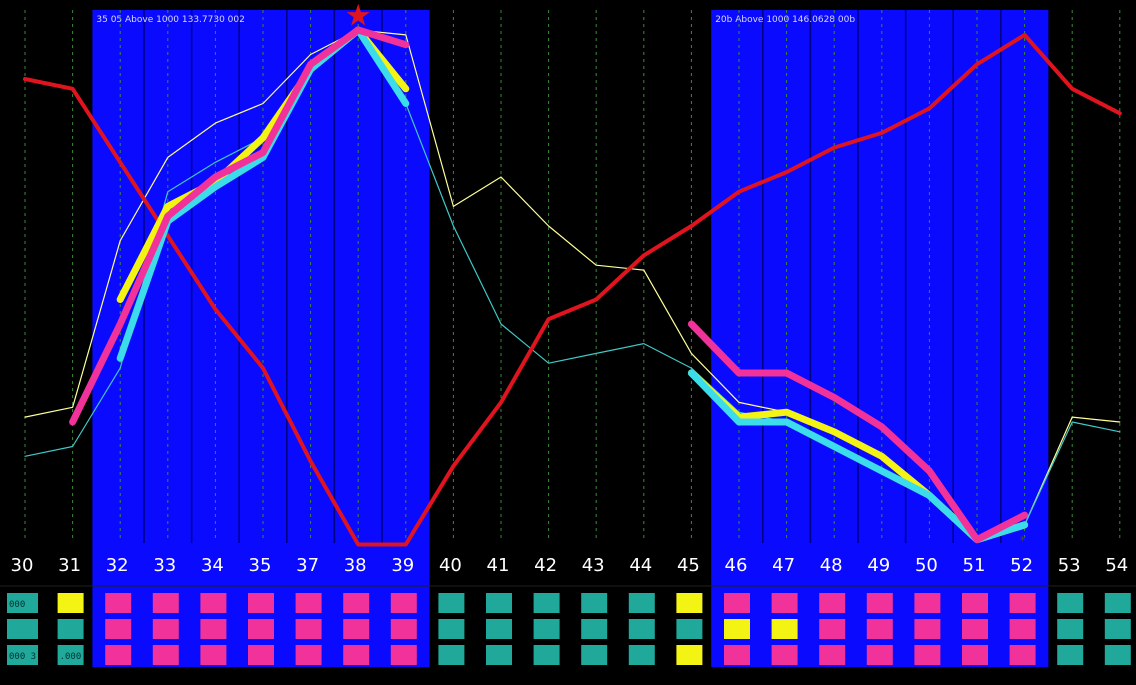  What do you see at coordinates (593, 565) in the screenshot?
I see `x-tick-label: 43` at bounding box center [593, 565].